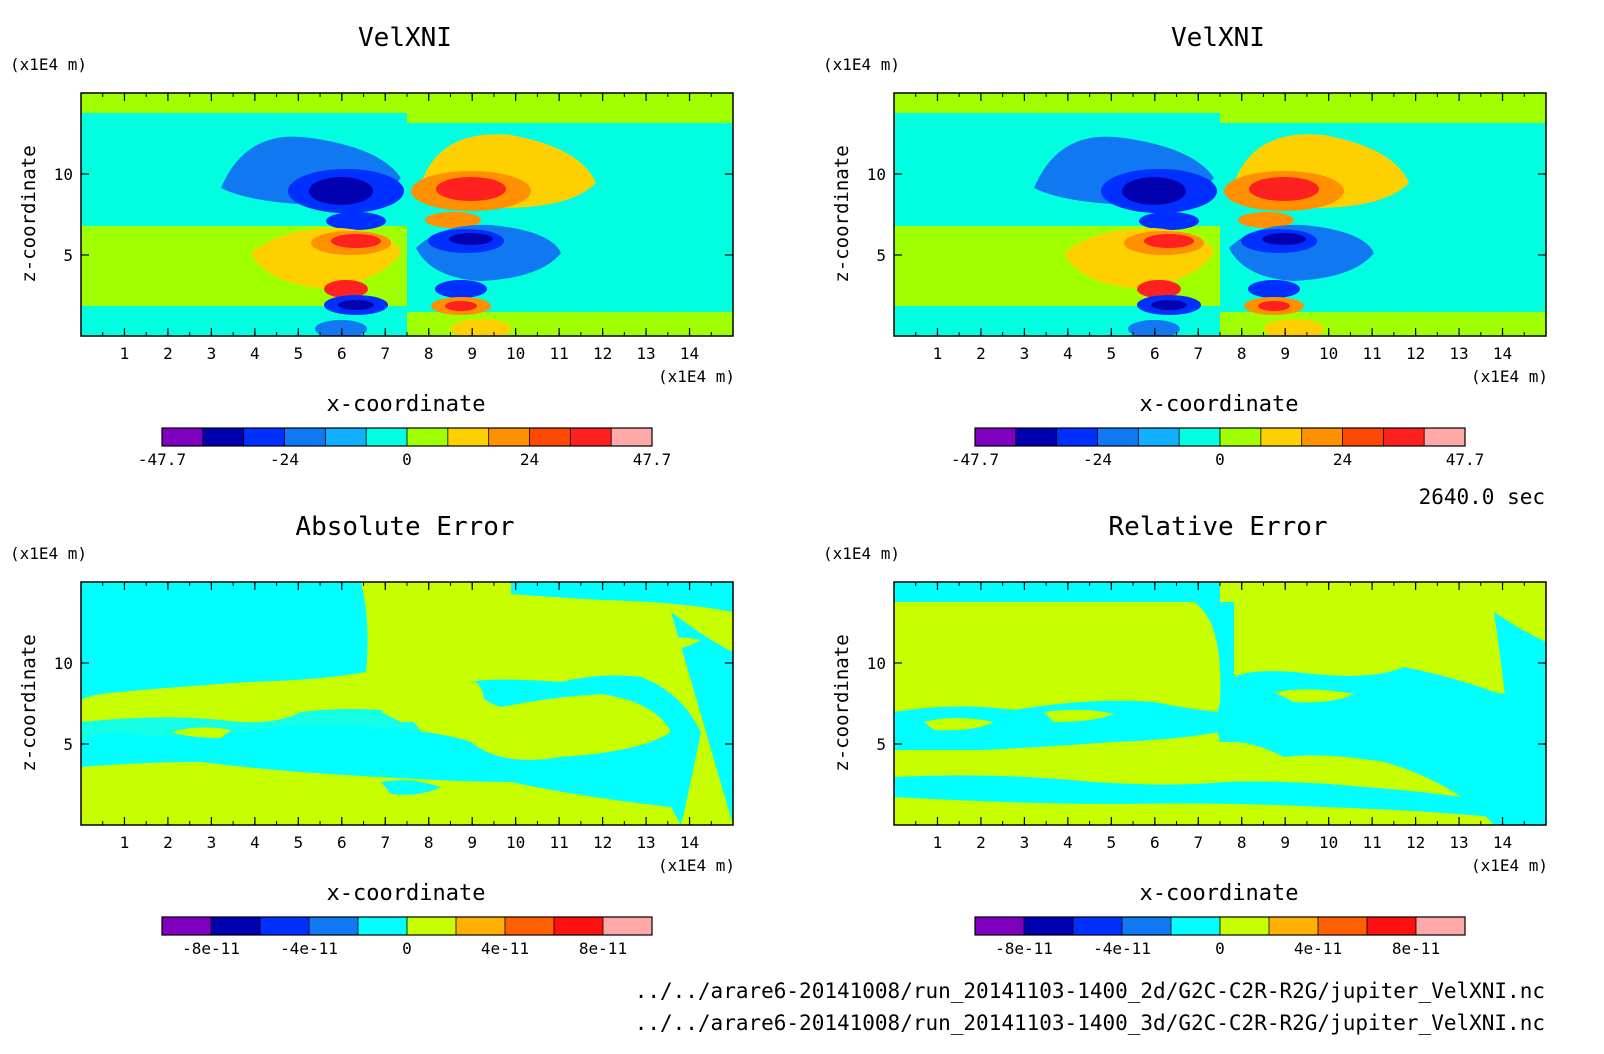 This screenshot has height=1054, width=1604. I want to click on x-tick-label: 13, so click(645, 842).